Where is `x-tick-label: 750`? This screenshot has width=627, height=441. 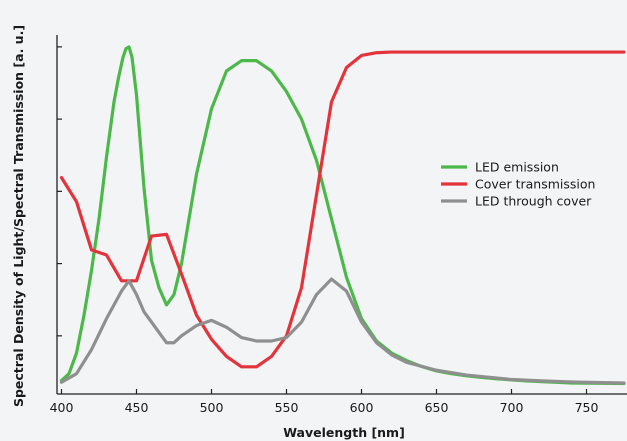 x-tick-label: 750 is located at coordinates (587, 407).